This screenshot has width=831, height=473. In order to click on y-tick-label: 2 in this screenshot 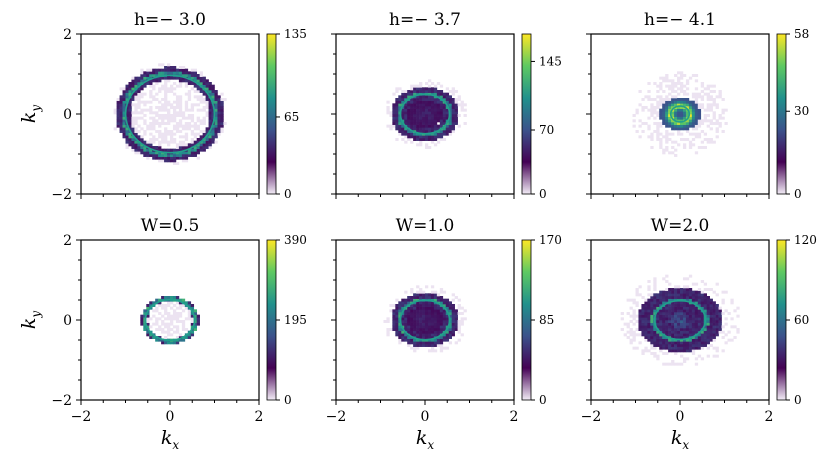, I will do `click(67, 241)`.